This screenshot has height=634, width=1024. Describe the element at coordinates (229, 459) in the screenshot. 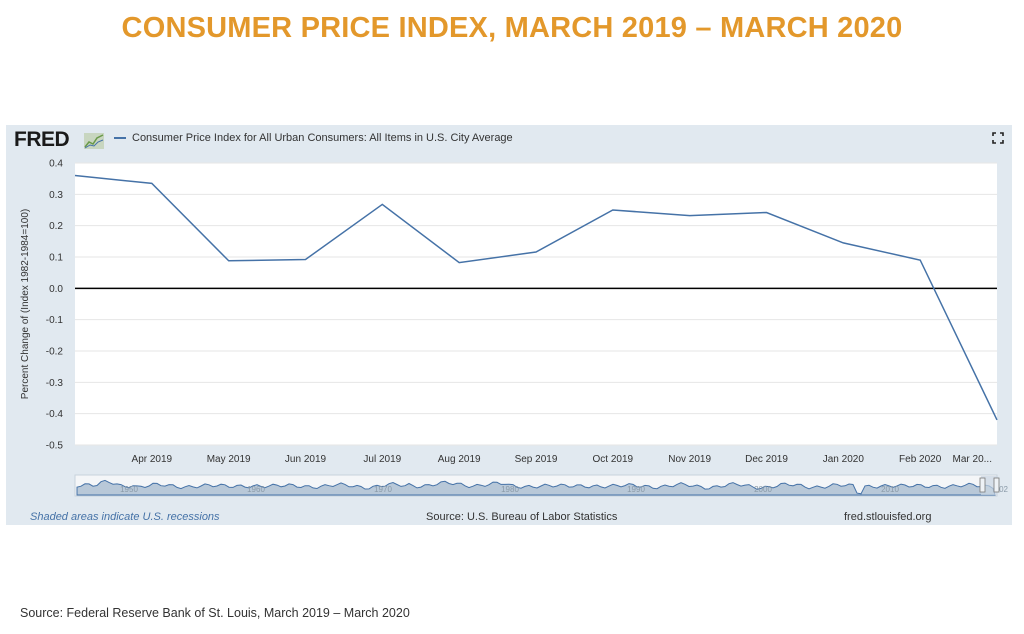

I see `x-tick-label: May 2019` at that location.